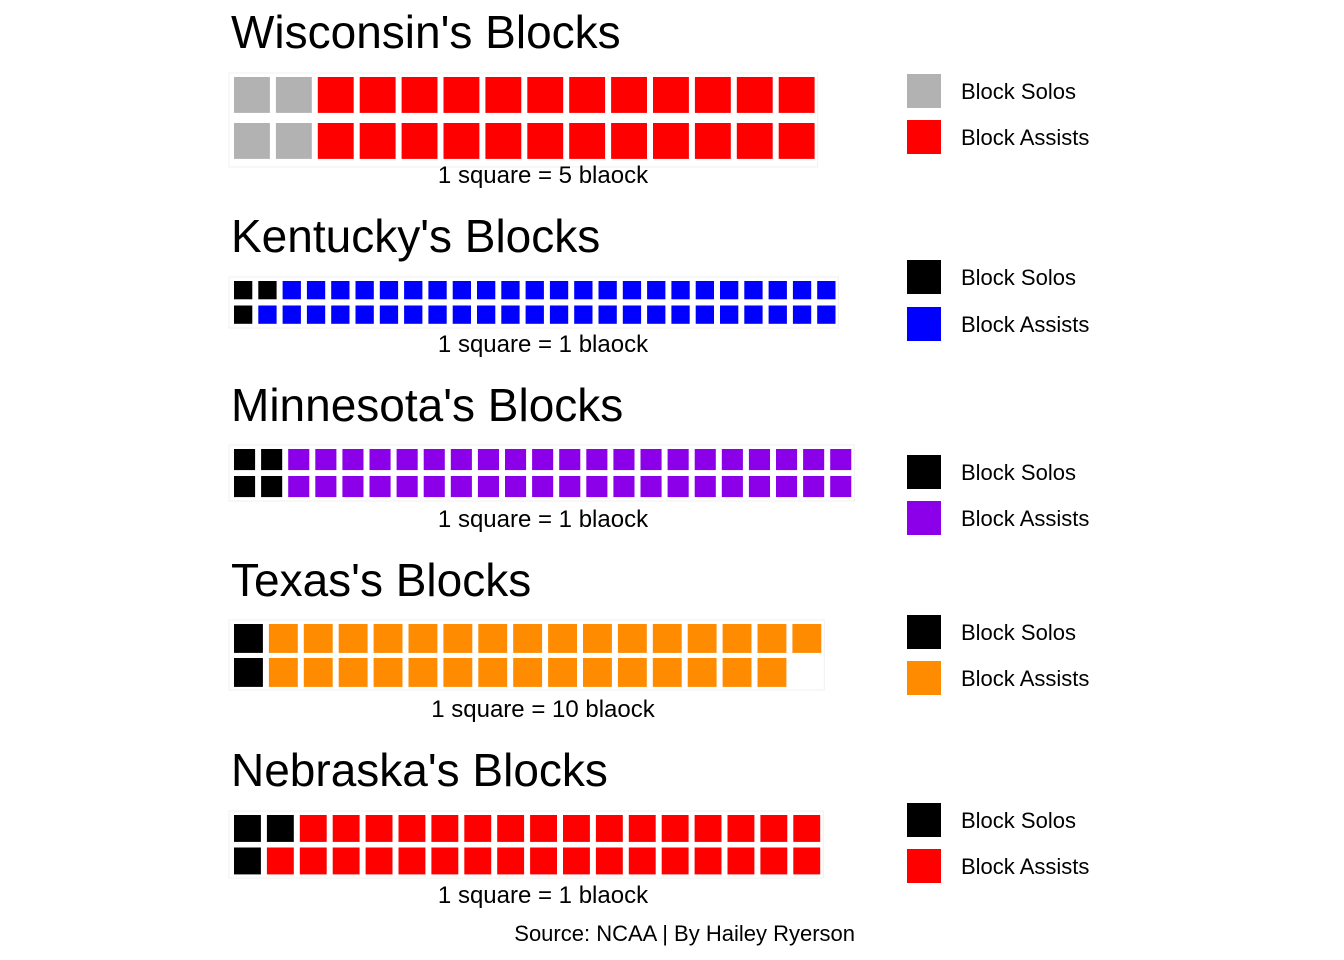  What do you see at coordinates (684, 933) in the screenshot?
I see `source-note: Source: NCAA | By Hailey Ryerson` at bounding box center [684, 933].